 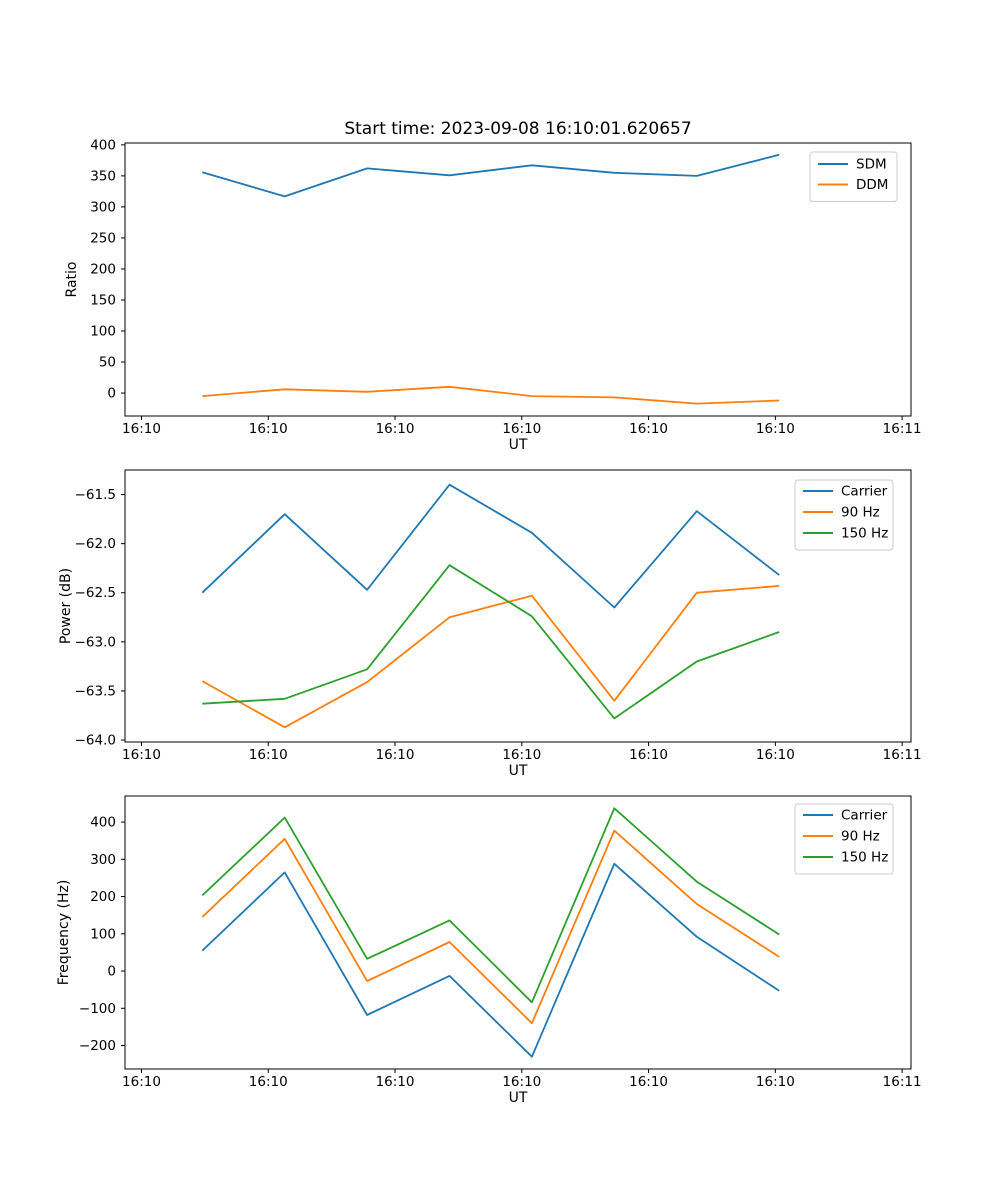 What do you see at coordinates (103, 238) in the screenshot?
I see `y-tick-label: 250` at bounding box center [103, 238].